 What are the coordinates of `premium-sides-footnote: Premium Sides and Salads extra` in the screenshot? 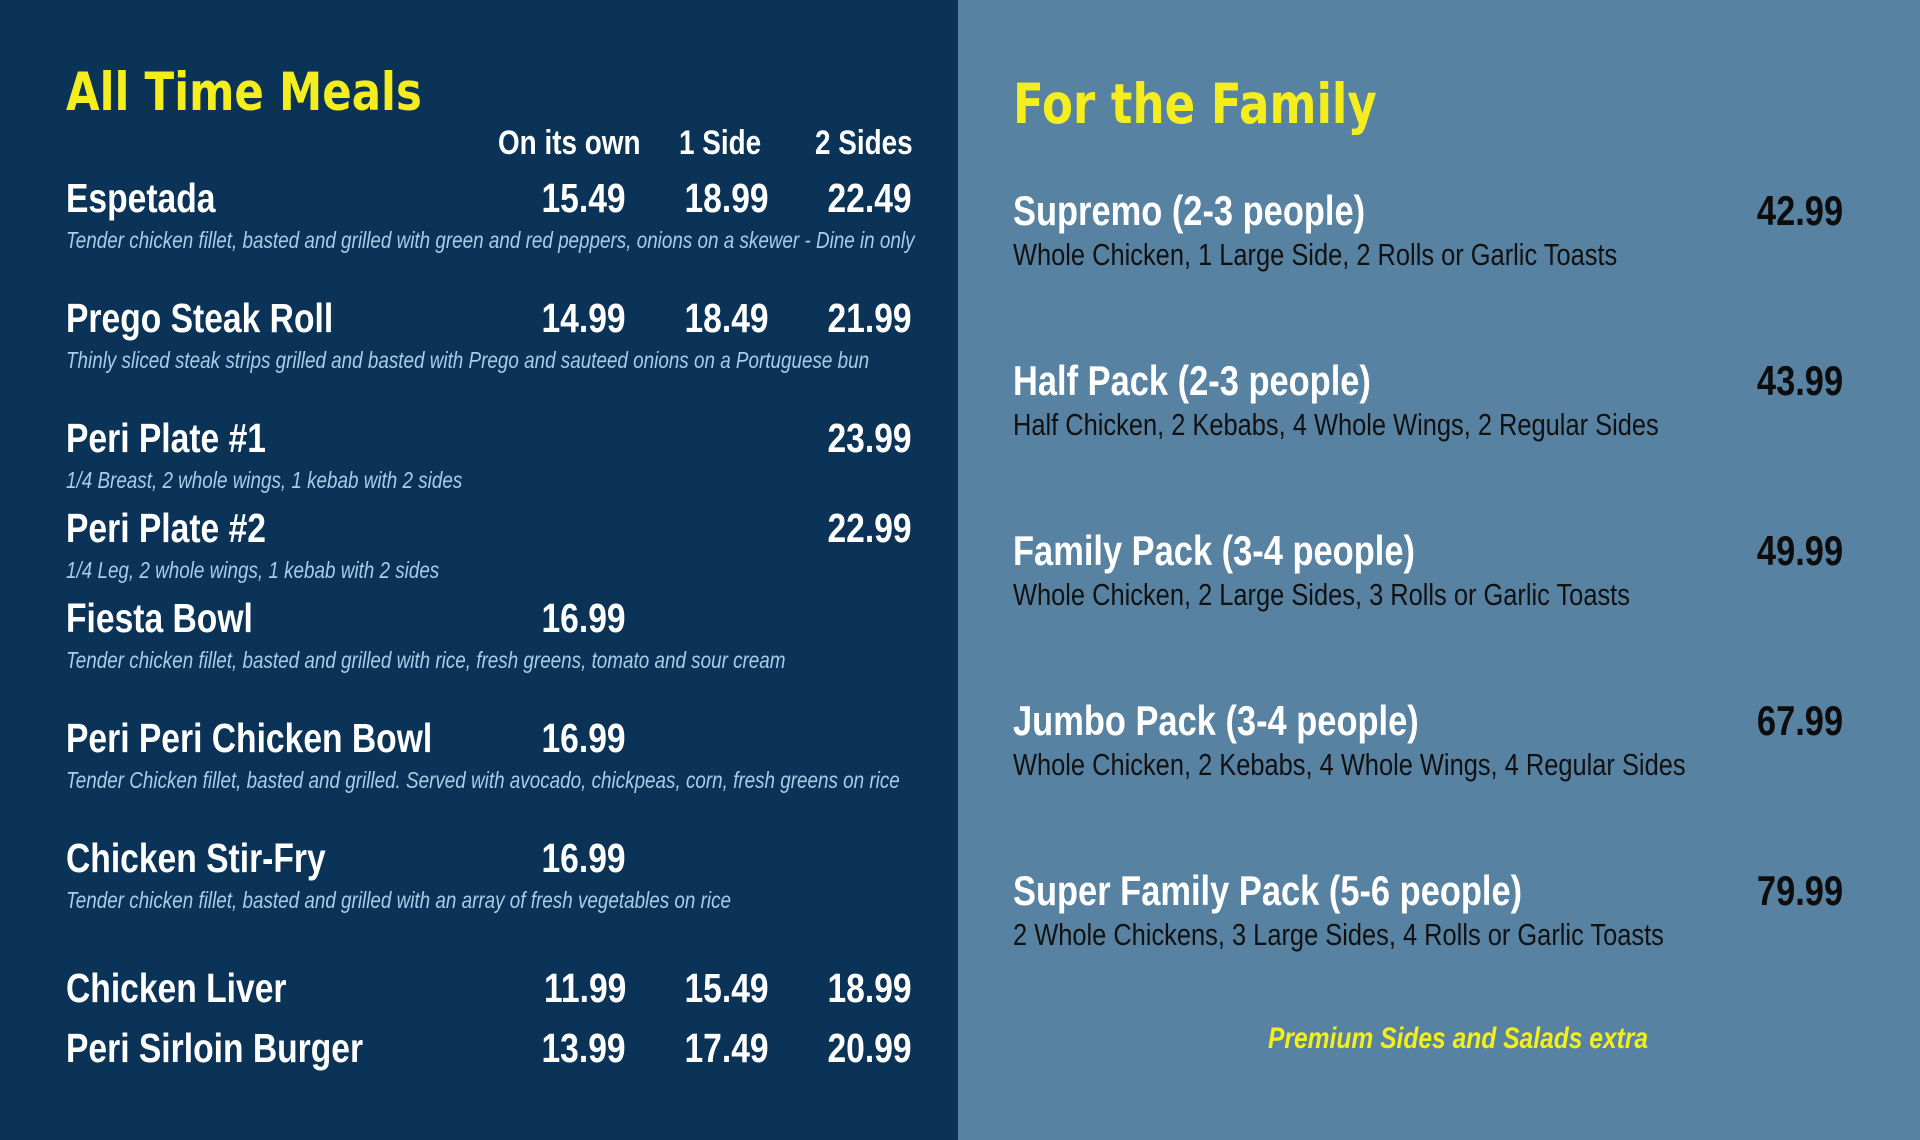 It's located at (1458, 1038).